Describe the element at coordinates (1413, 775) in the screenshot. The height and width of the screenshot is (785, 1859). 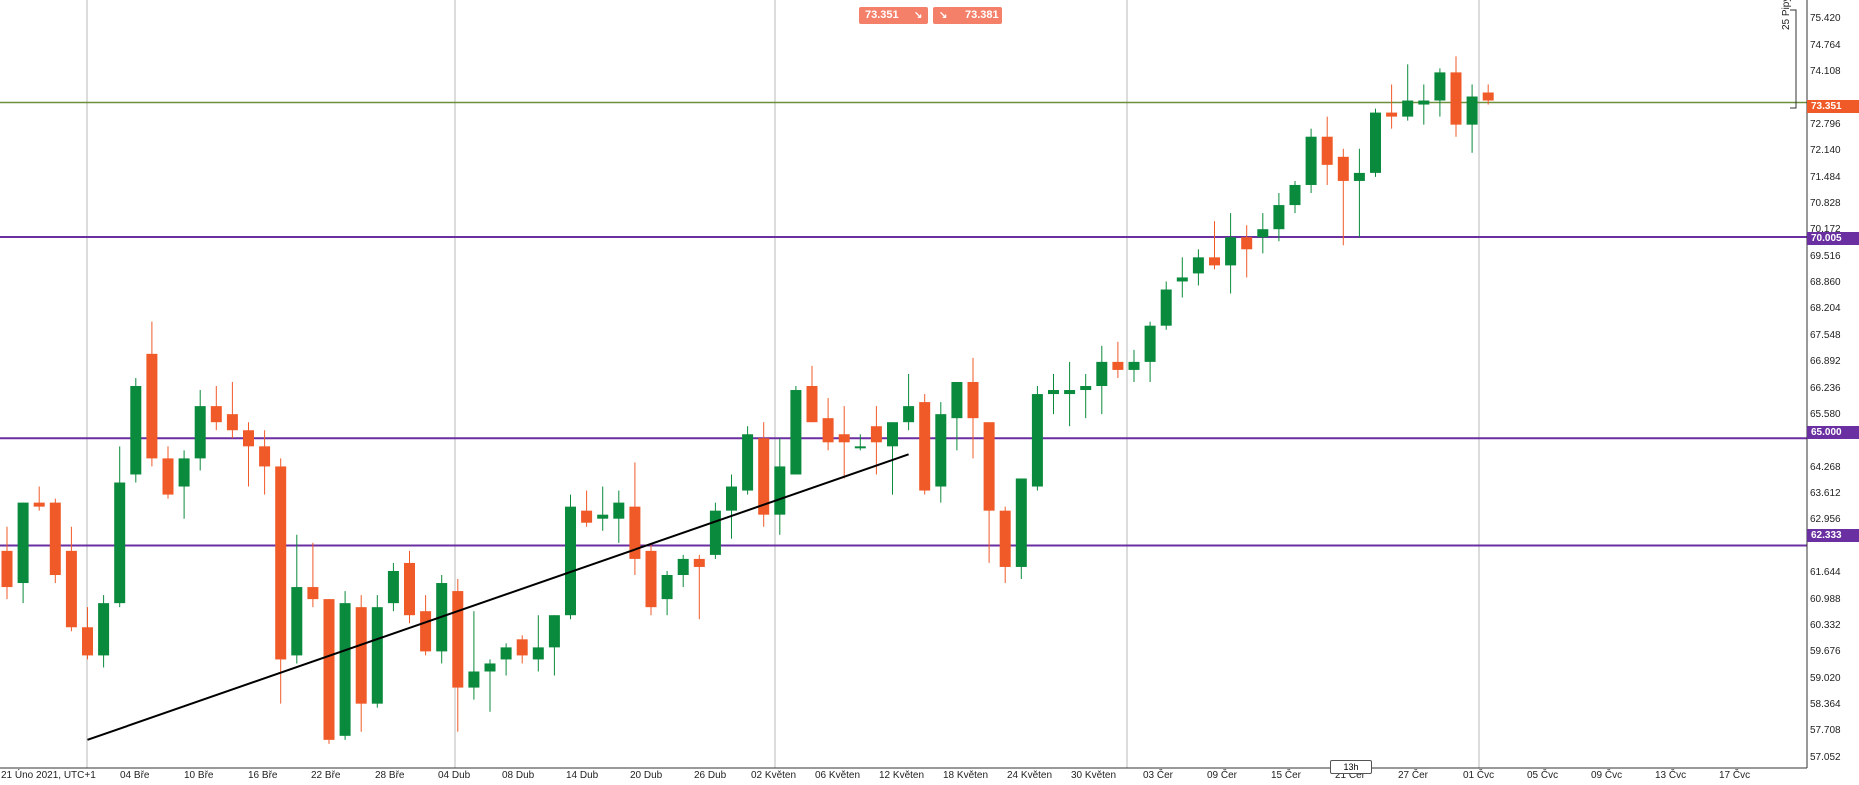
I see `time-tick-label: 27 Čer` at that location.